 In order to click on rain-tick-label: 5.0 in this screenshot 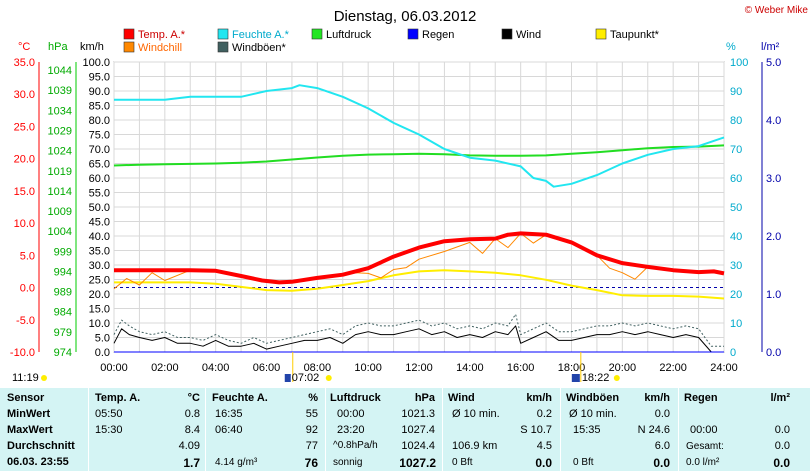, I will do `click(773, 63)`.